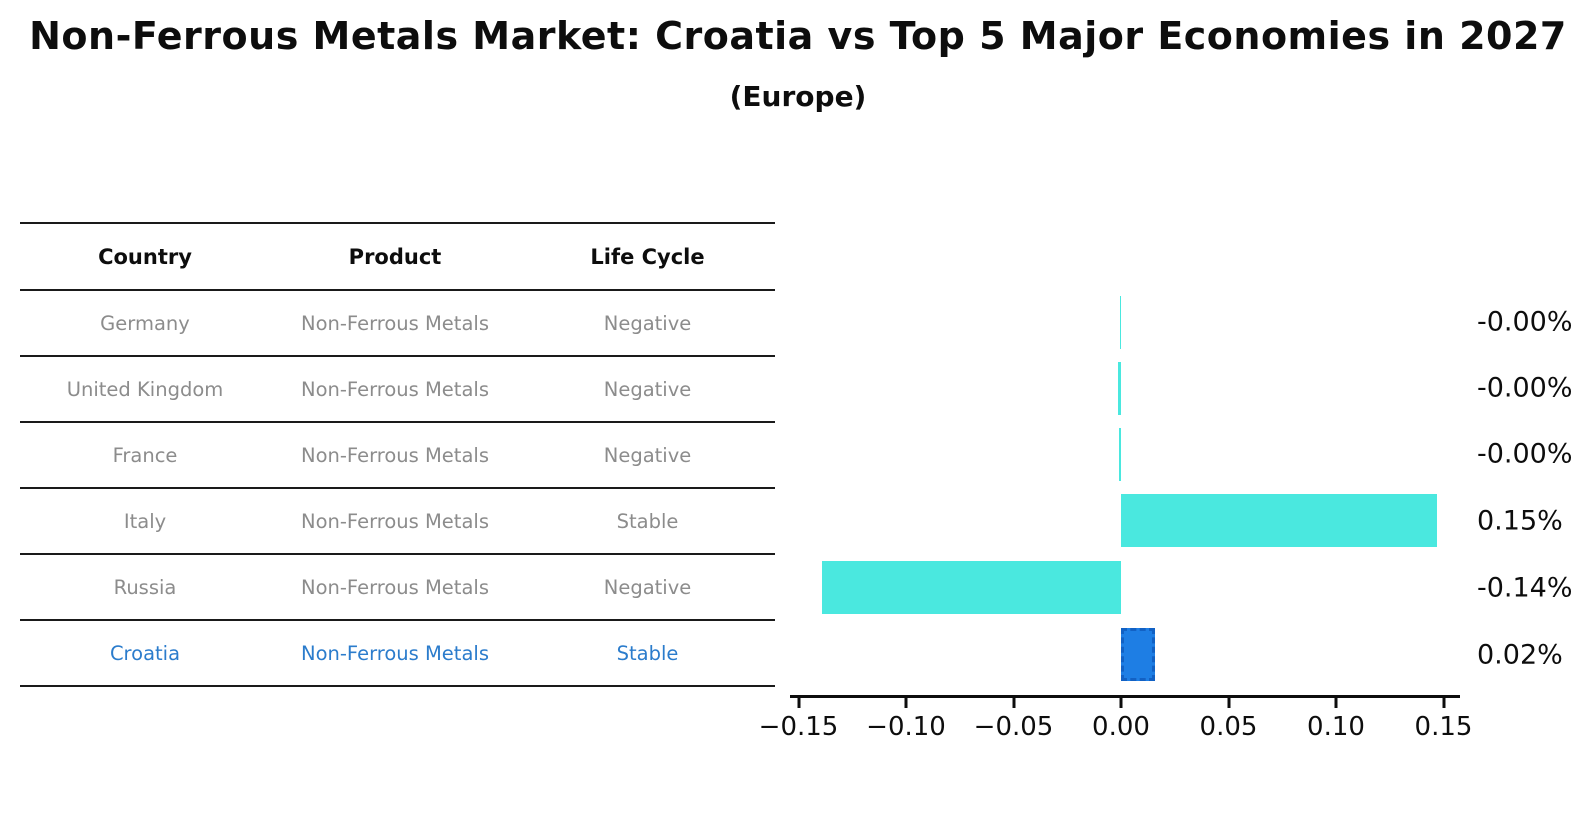 Image resolution: width=1596 pixels, height=823 pixels. I want to click on x-axis-tick-label: −0.10, so click(906, 727).